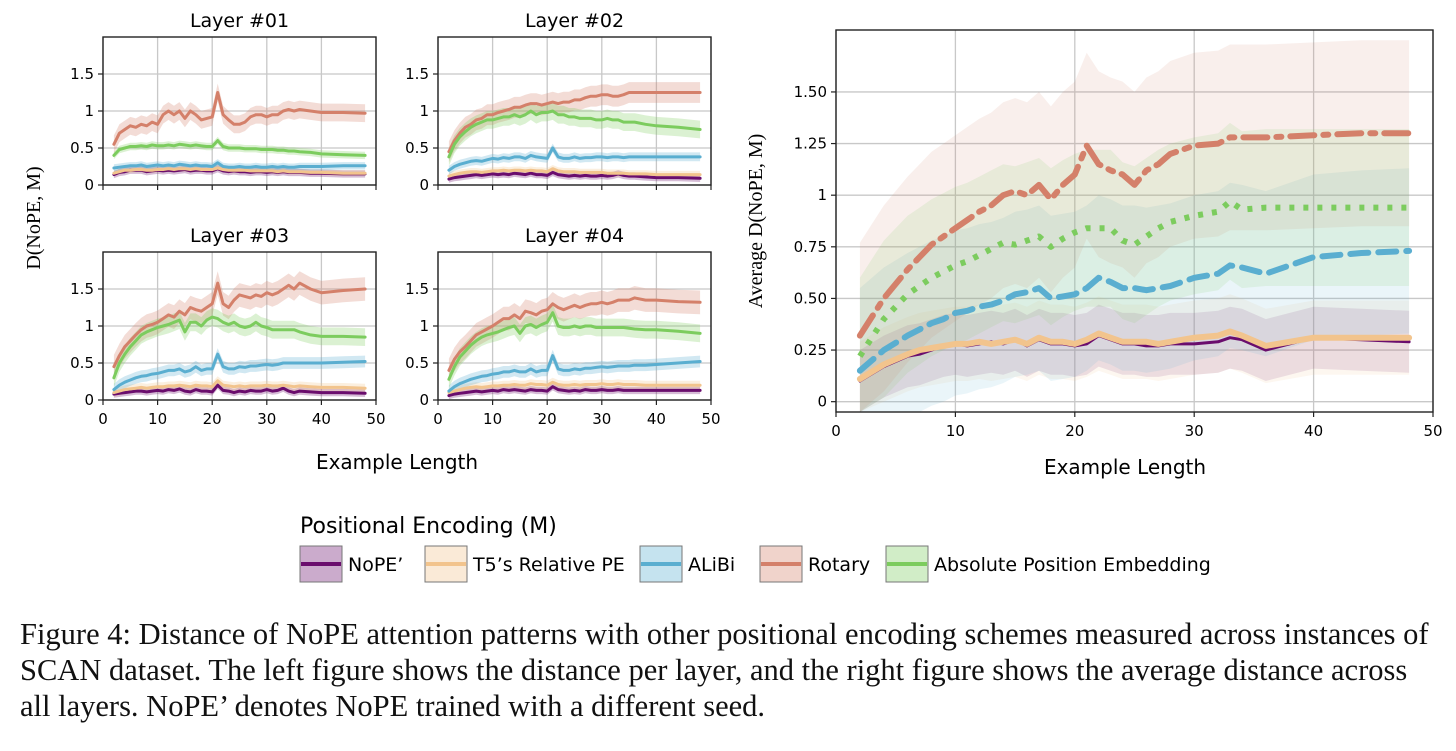  I want to click on panel-title: Layer #01, so click(239, 21).